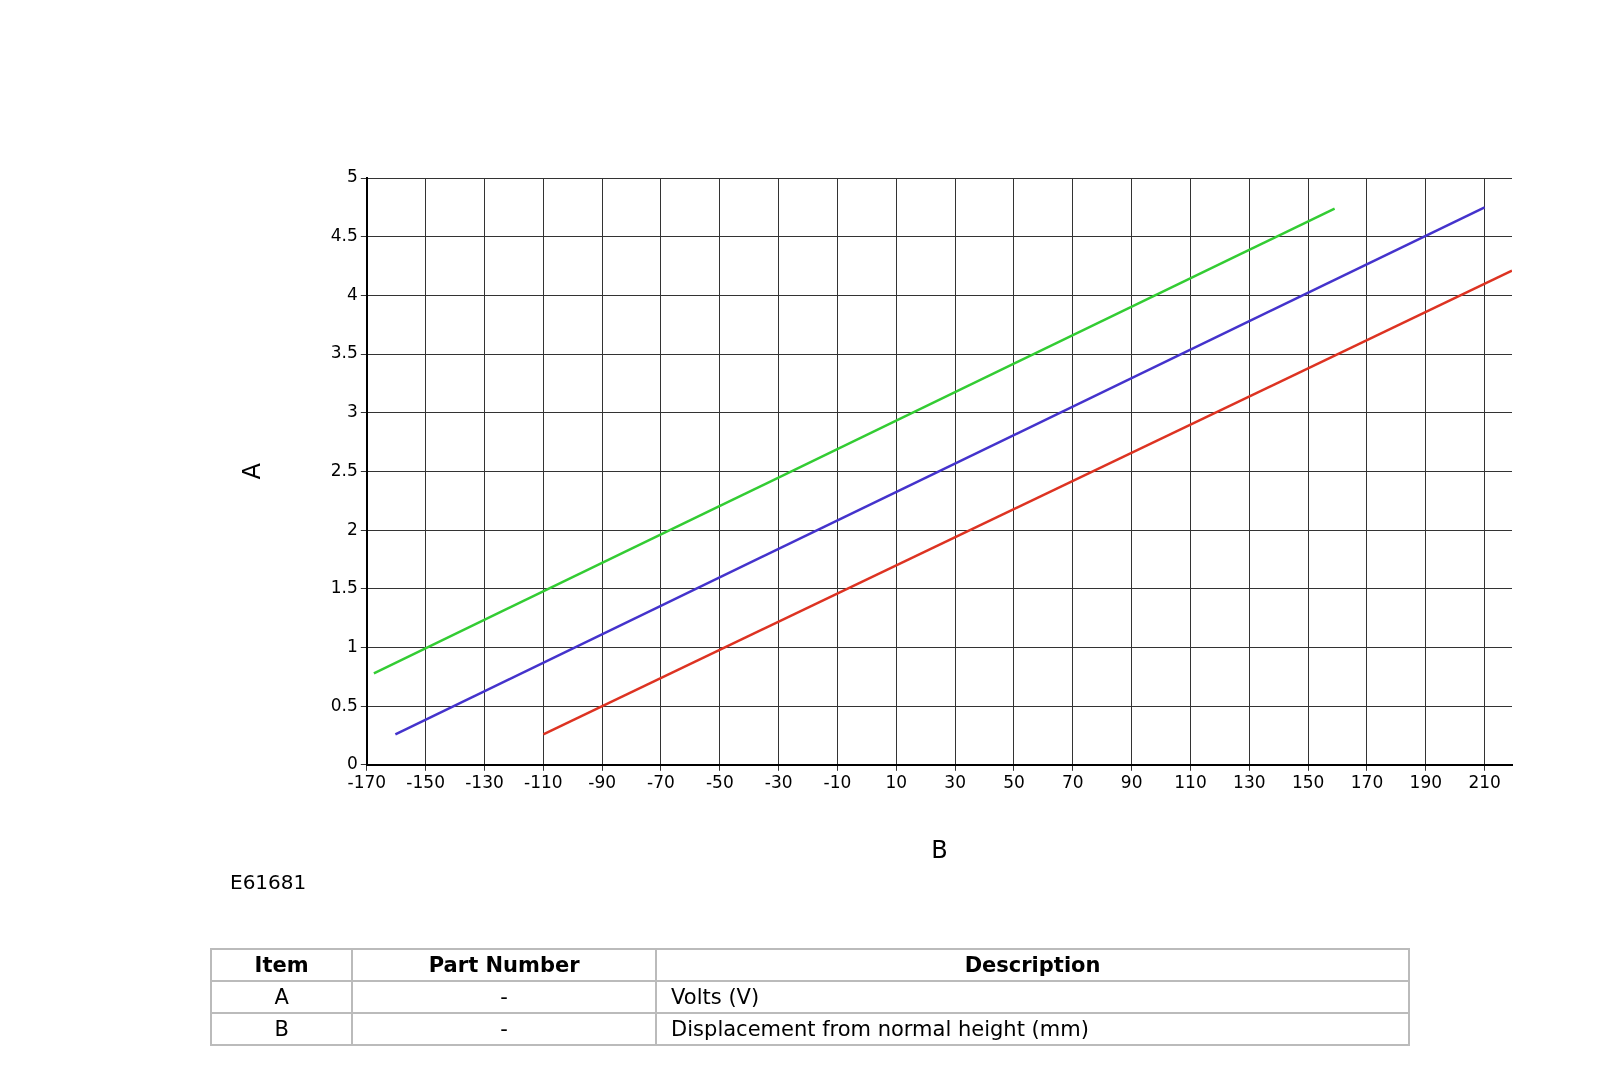 This screenshot has height=1067, width=1600. Describe the element at coordinates (504, 965) in the screenshot. I see `text: Part Number` at that location.